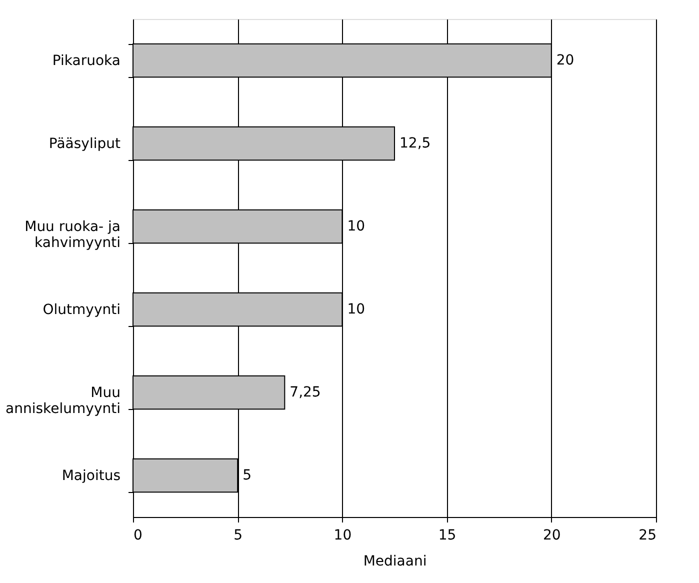 Image resolution: width=699 pixels, height=583 pixels. What do you see at coordinates (247, 476) in the screenshot?
I see `data-label: 5` at bounding box center [247, 476].